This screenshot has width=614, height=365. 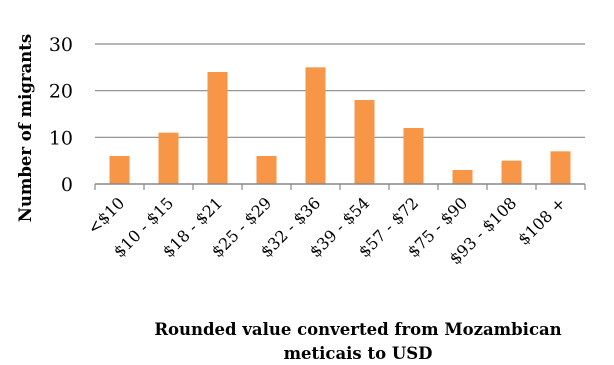 What do you see at coordinates (357, 329) in the screenshot?
I see `x-axis-title-line-1: Rounded value converted from Mozambican` at bounding box center [357, 329].